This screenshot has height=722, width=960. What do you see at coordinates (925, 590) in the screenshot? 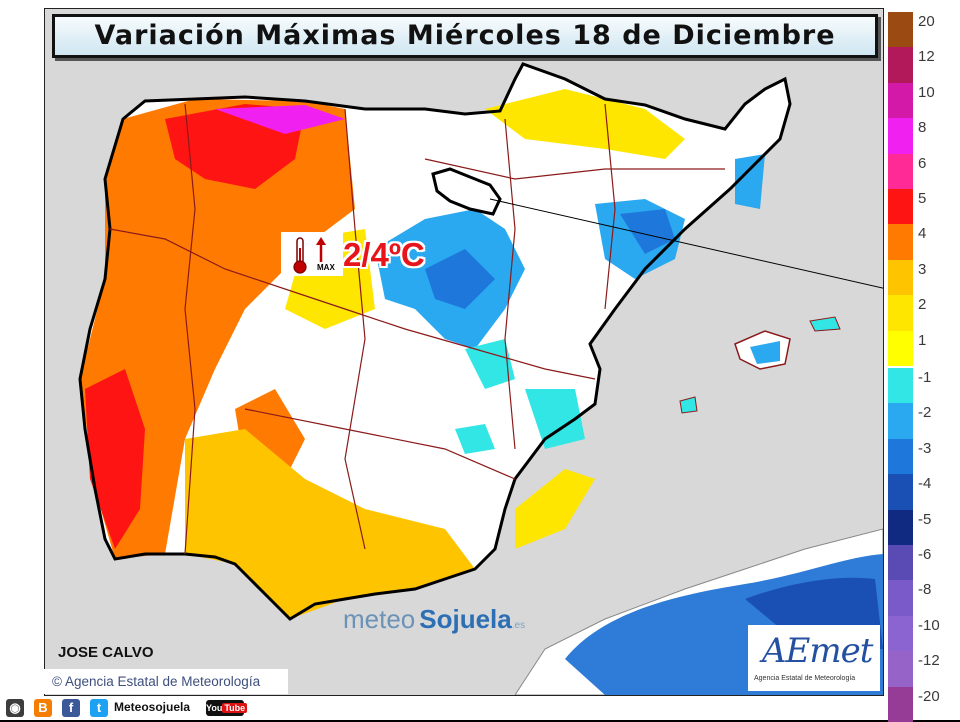
I see `legend-label: -8` at bounding box center [925, 590].